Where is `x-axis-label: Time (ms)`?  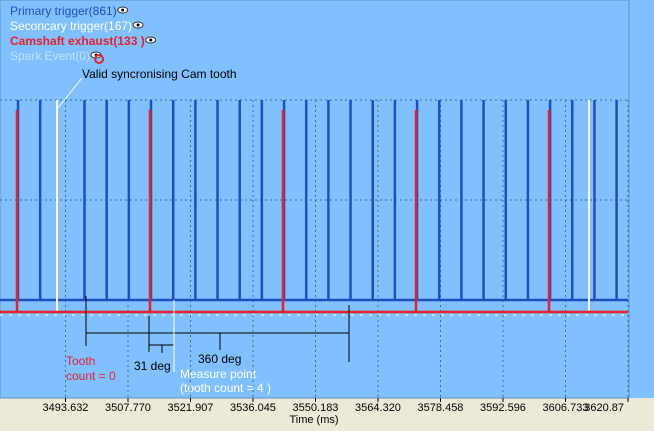 x-axis-label: Time (ms) is located at coordinates (313, 420).